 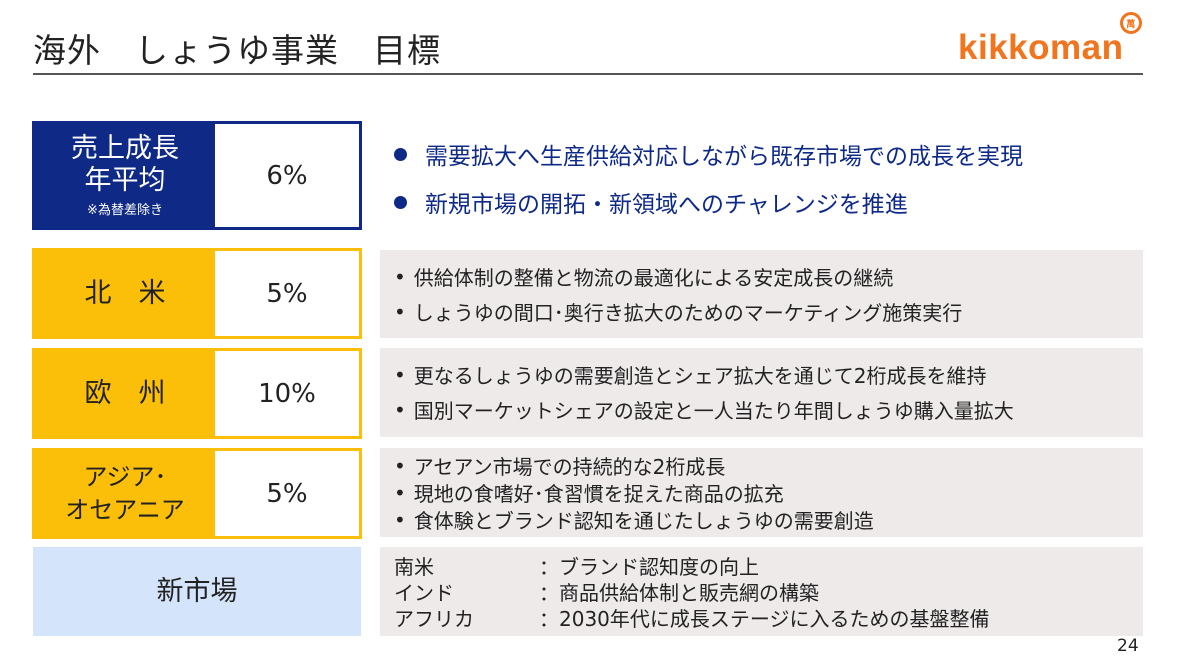 I want to click on target-box: 売上成長 年平均 ※為替差除き 6%, so click(x=197, y=175).